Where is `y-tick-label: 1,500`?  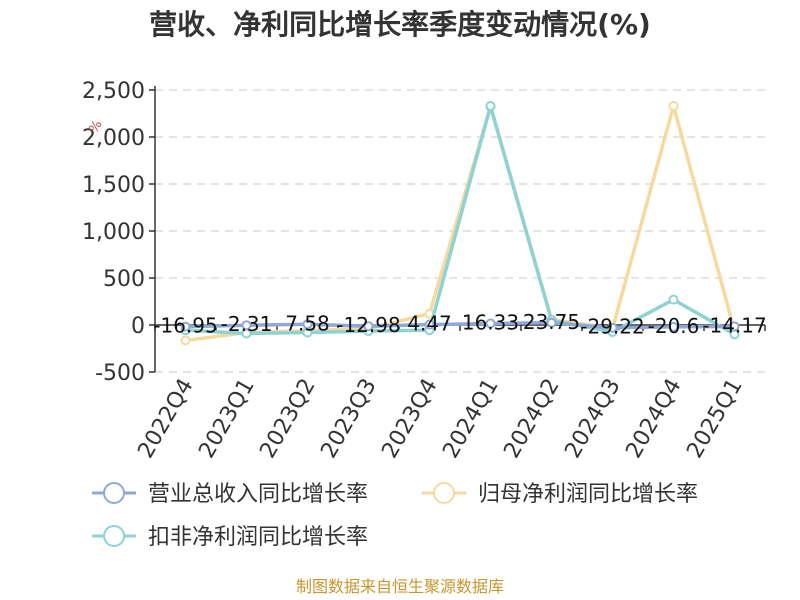 y-tick-label: 1,500 is located at coordinates (113, 185).